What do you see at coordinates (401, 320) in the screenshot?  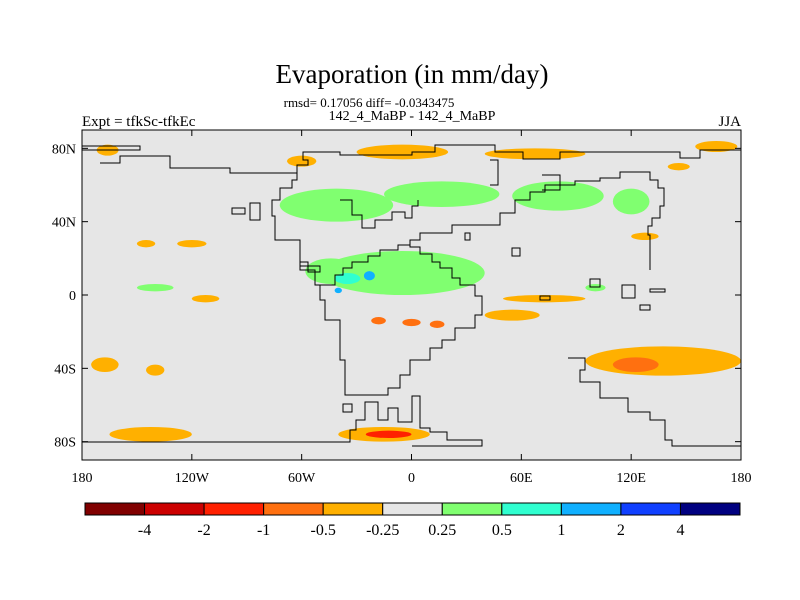 I see `coast-gondwana` at bounding box center [401, 320].